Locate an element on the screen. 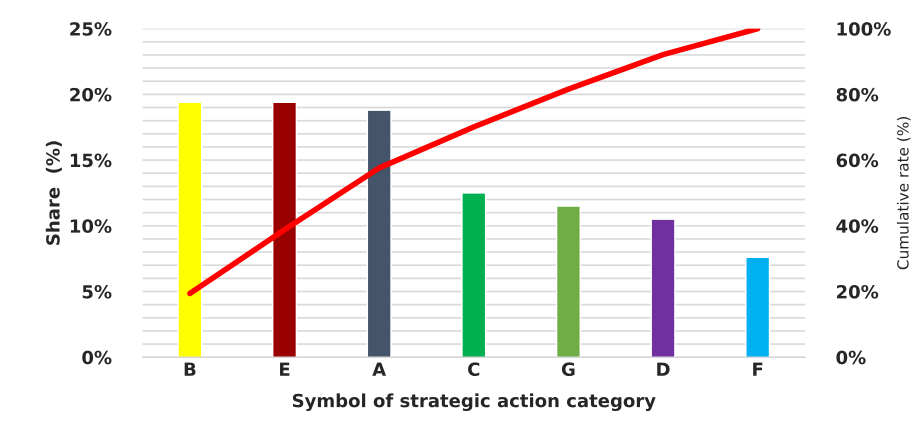 The image size is (920, 441). y2-tick-label: 40% is located at coordinates (857, 226).